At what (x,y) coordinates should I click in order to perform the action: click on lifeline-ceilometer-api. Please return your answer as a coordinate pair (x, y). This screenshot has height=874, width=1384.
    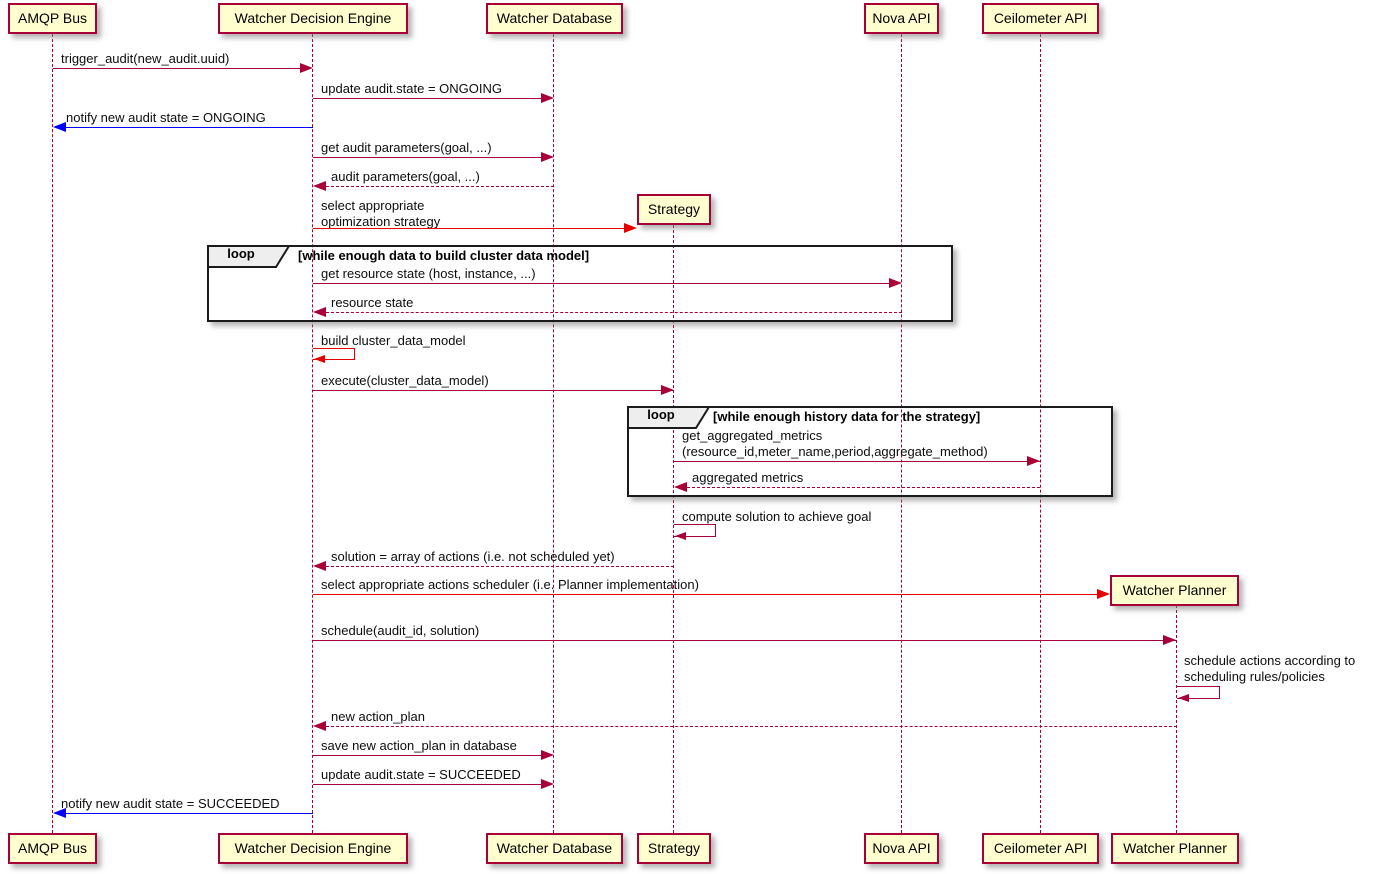
    Looking at the image, I should click on (1040, 433).